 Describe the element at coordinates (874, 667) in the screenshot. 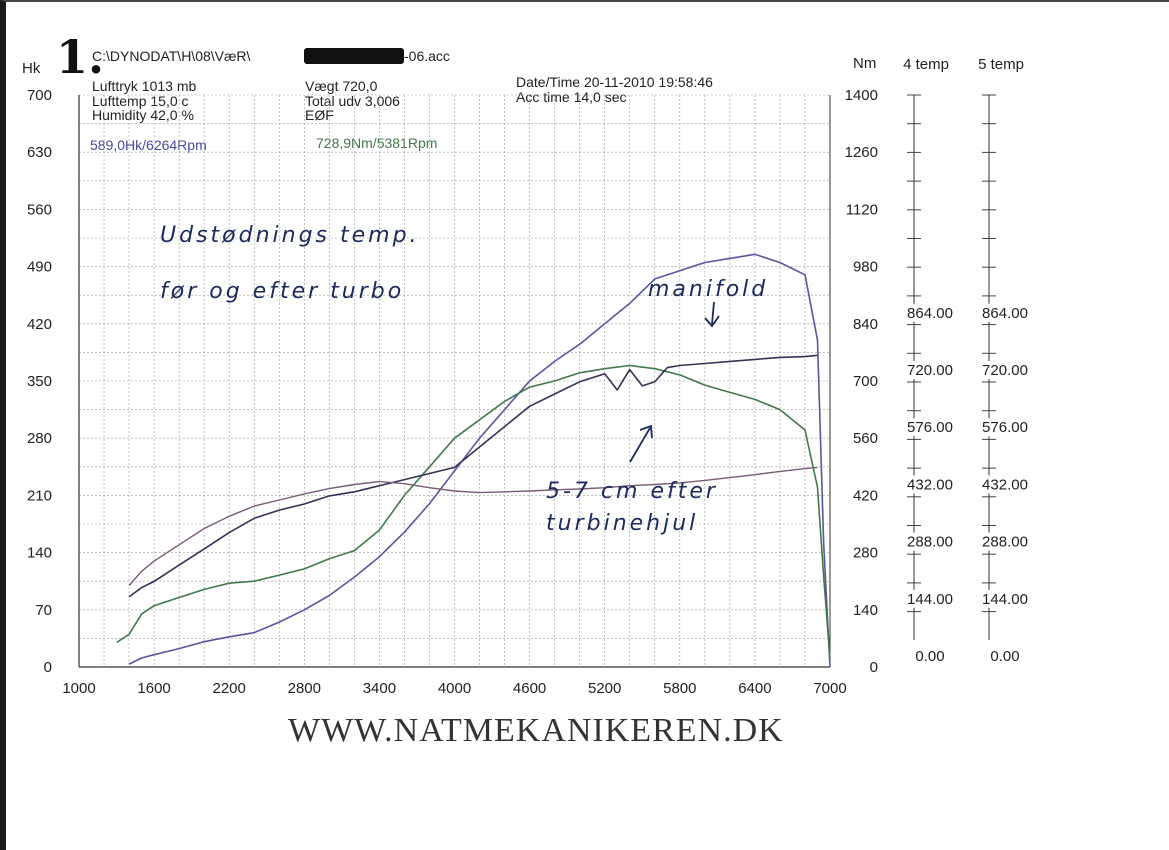

I see `y-right-tick-label: 0` at that location.